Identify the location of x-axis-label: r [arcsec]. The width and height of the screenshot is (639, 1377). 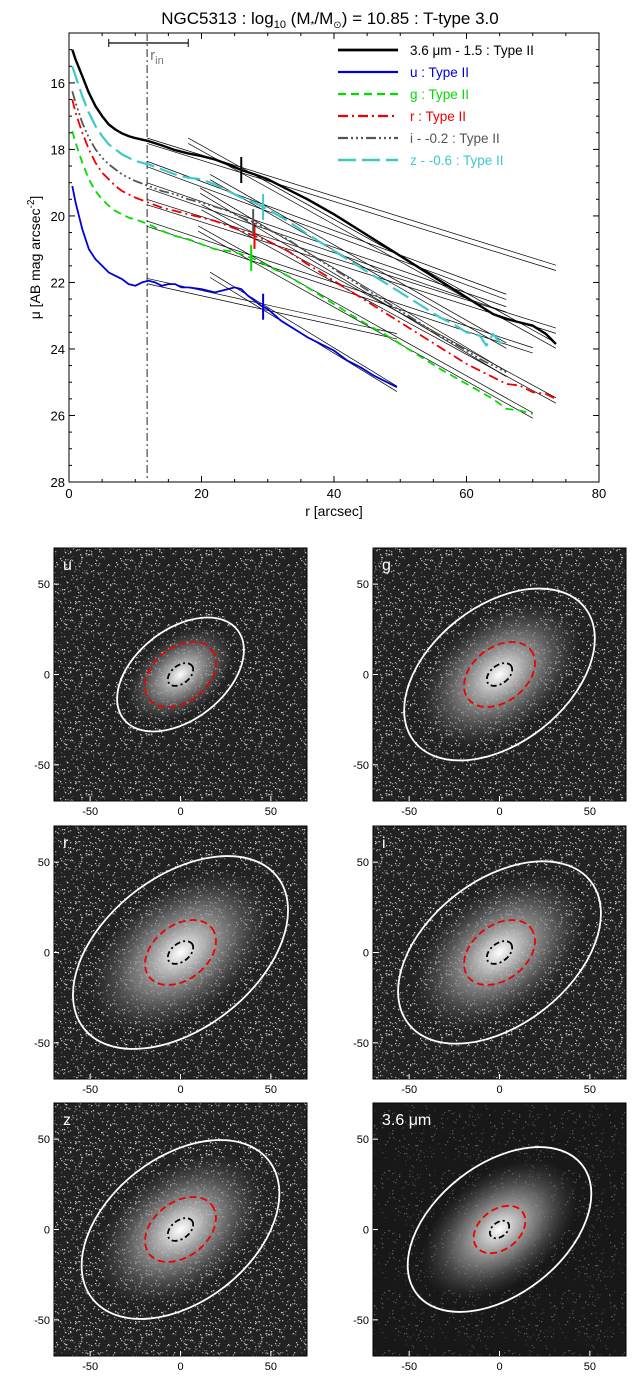
(334, 511).